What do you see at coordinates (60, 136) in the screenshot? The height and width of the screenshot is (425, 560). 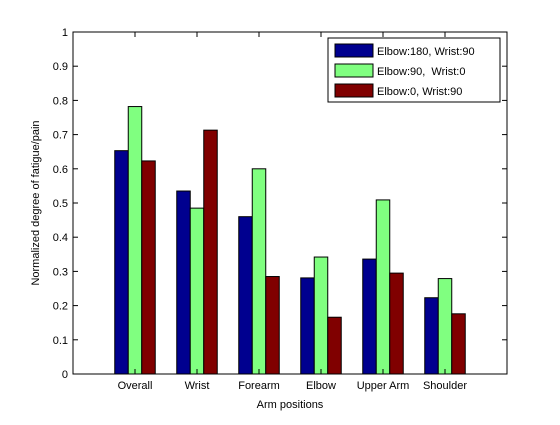 I see `y-tick-label: 0.7` at bounding box center [60, 136].